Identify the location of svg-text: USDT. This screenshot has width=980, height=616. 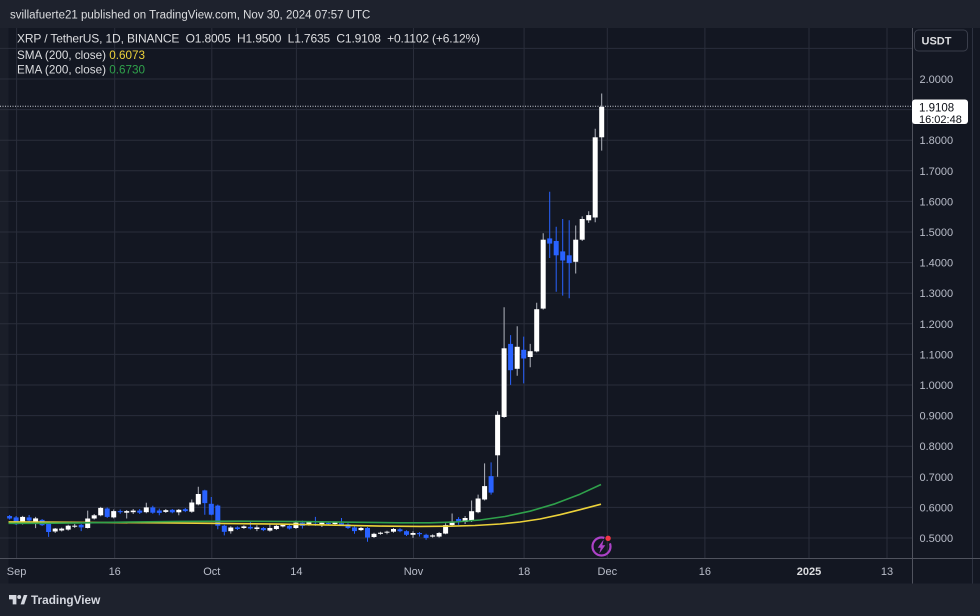
(937, 42).